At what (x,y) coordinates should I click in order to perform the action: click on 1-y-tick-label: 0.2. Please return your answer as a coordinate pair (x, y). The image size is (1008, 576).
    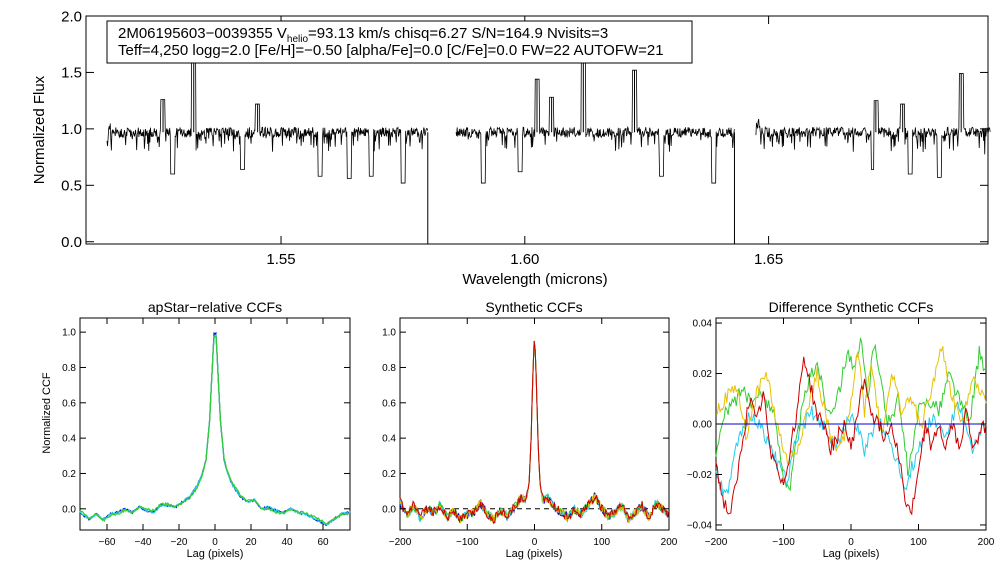
    Looking at the image, I should click on (69, 474).